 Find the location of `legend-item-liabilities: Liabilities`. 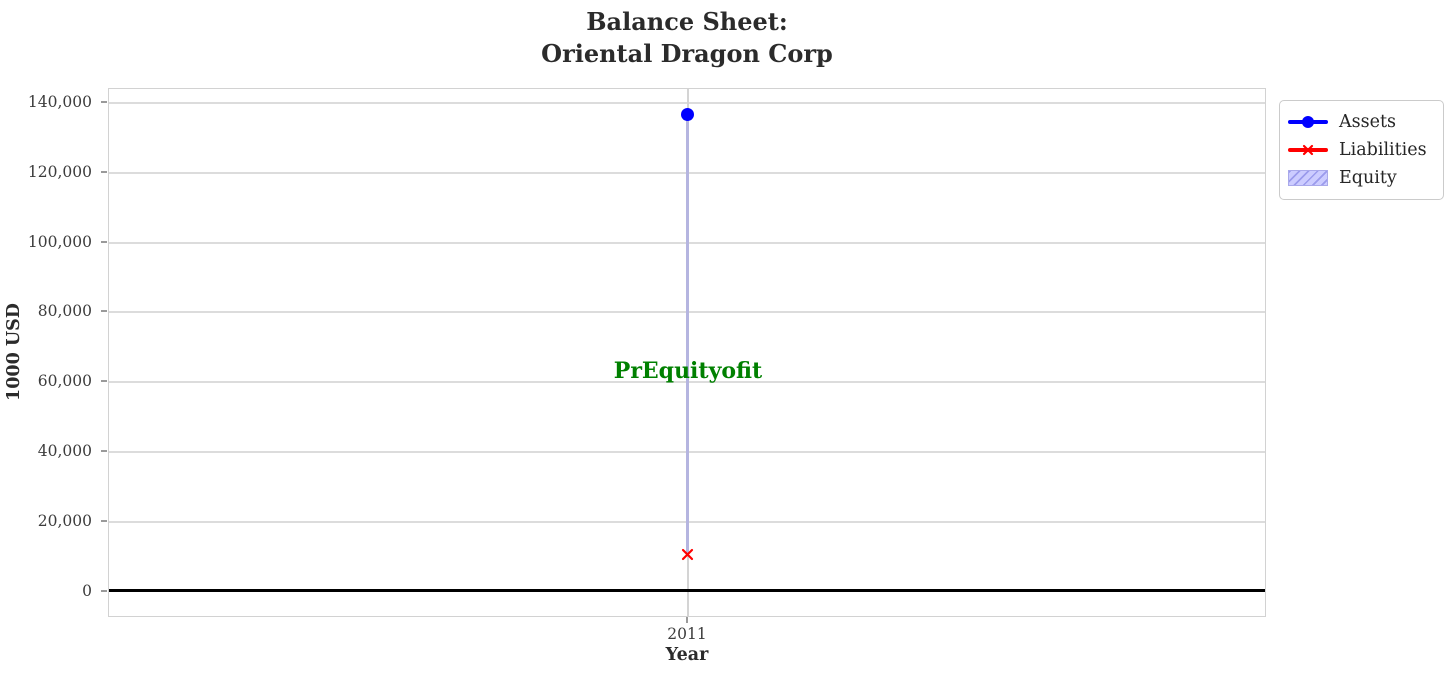

legend-item-liabilities: Liabilities is located at coordinates (1361, 150).